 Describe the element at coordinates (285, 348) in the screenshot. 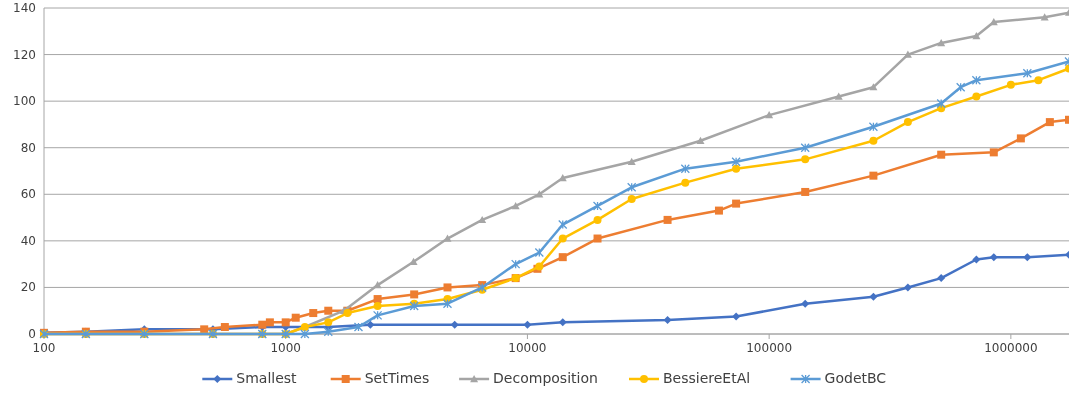

I see `x-tick-label: 1000` at that location.